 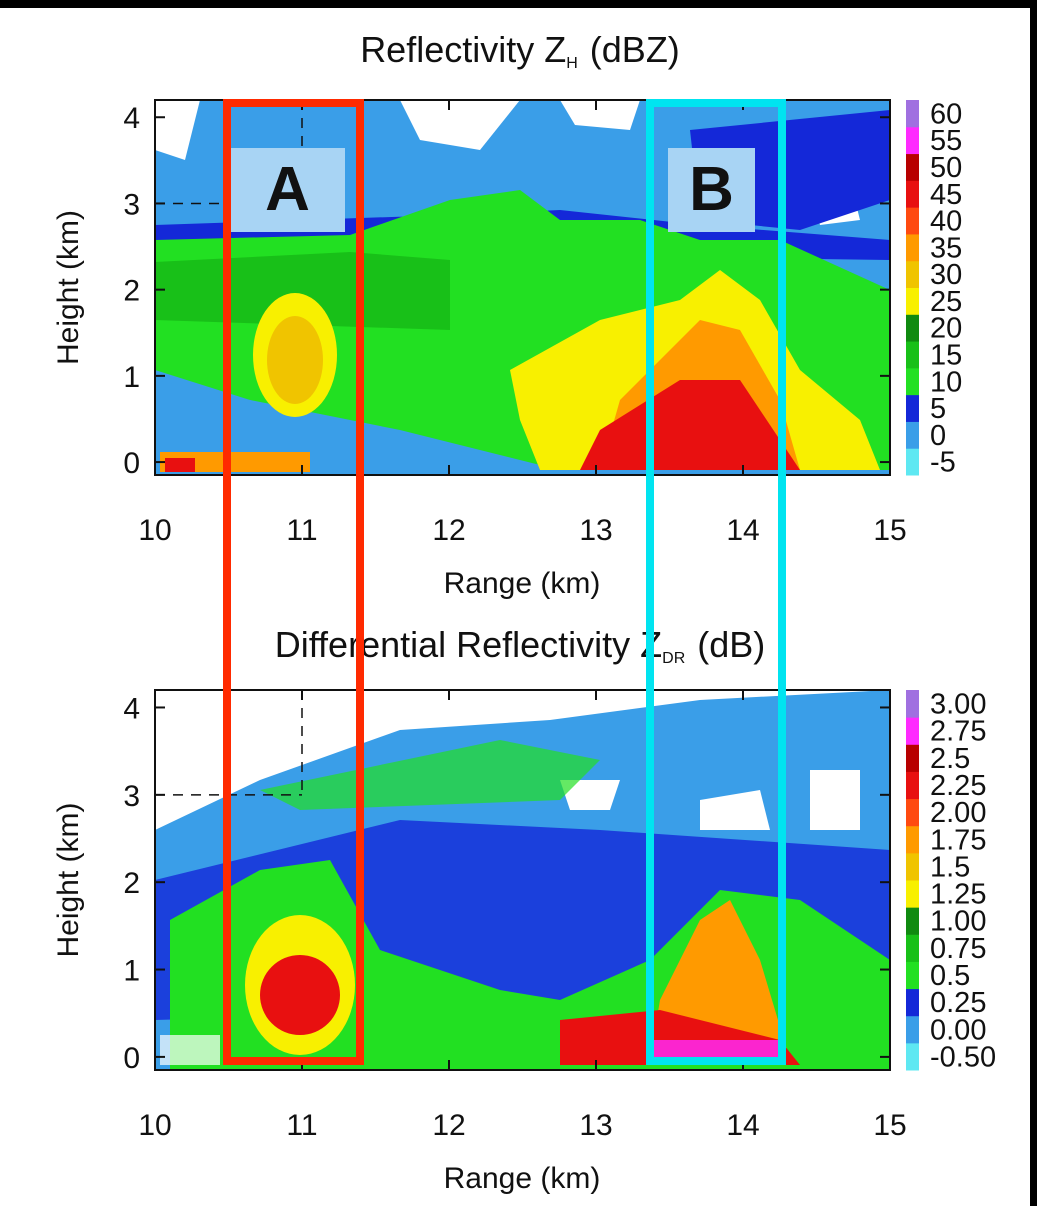 I want to click on colorbar-label: 2.75, so click(x=958, y=732).